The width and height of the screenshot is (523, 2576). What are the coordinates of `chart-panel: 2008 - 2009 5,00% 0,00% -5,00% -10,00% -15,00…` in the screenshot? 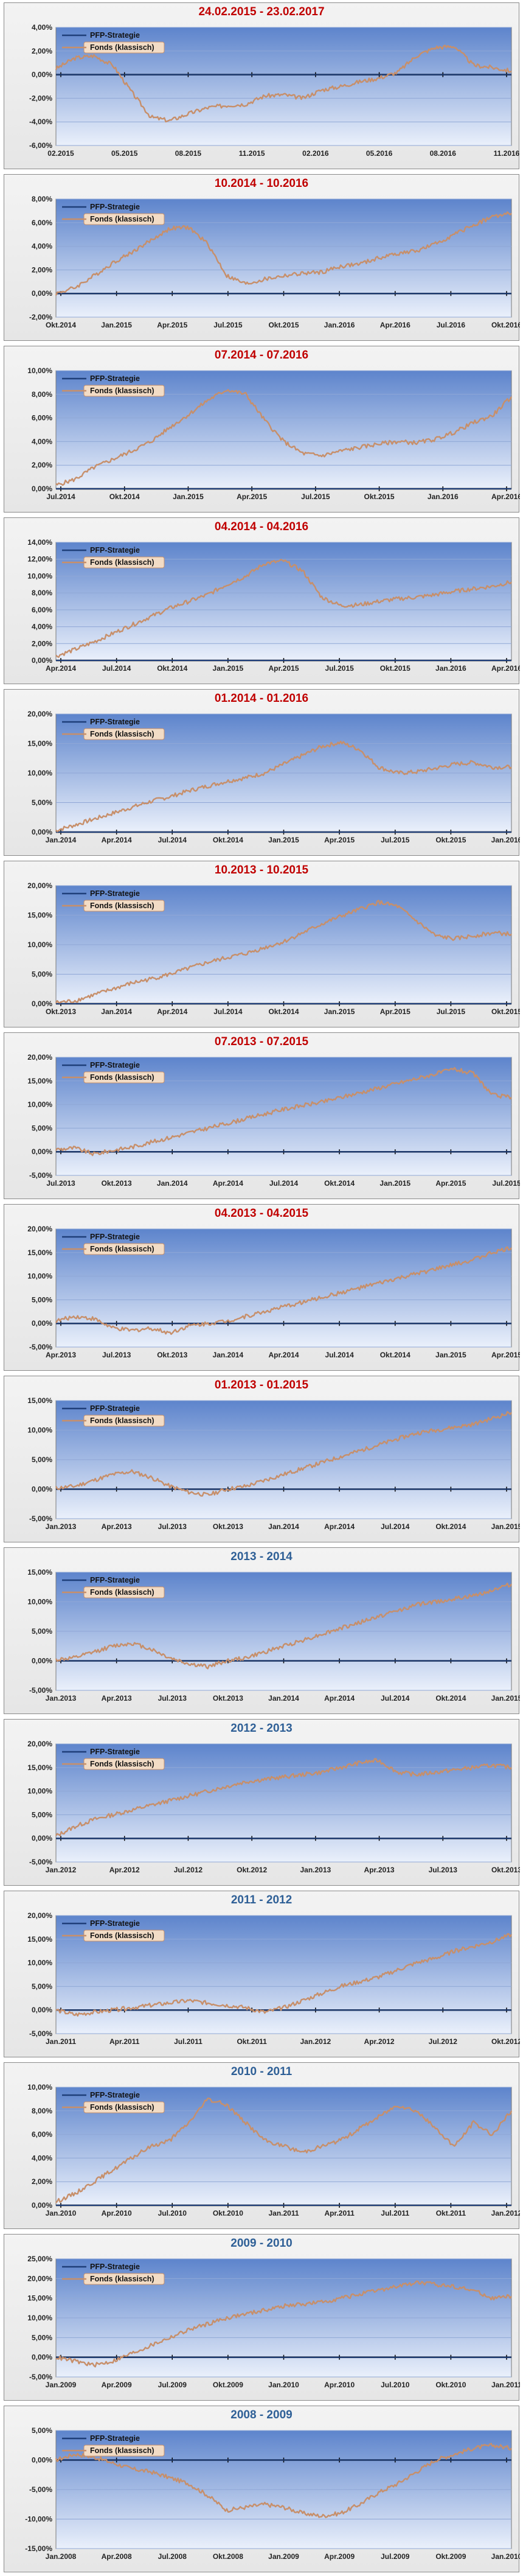 It's located at (262, 2489).